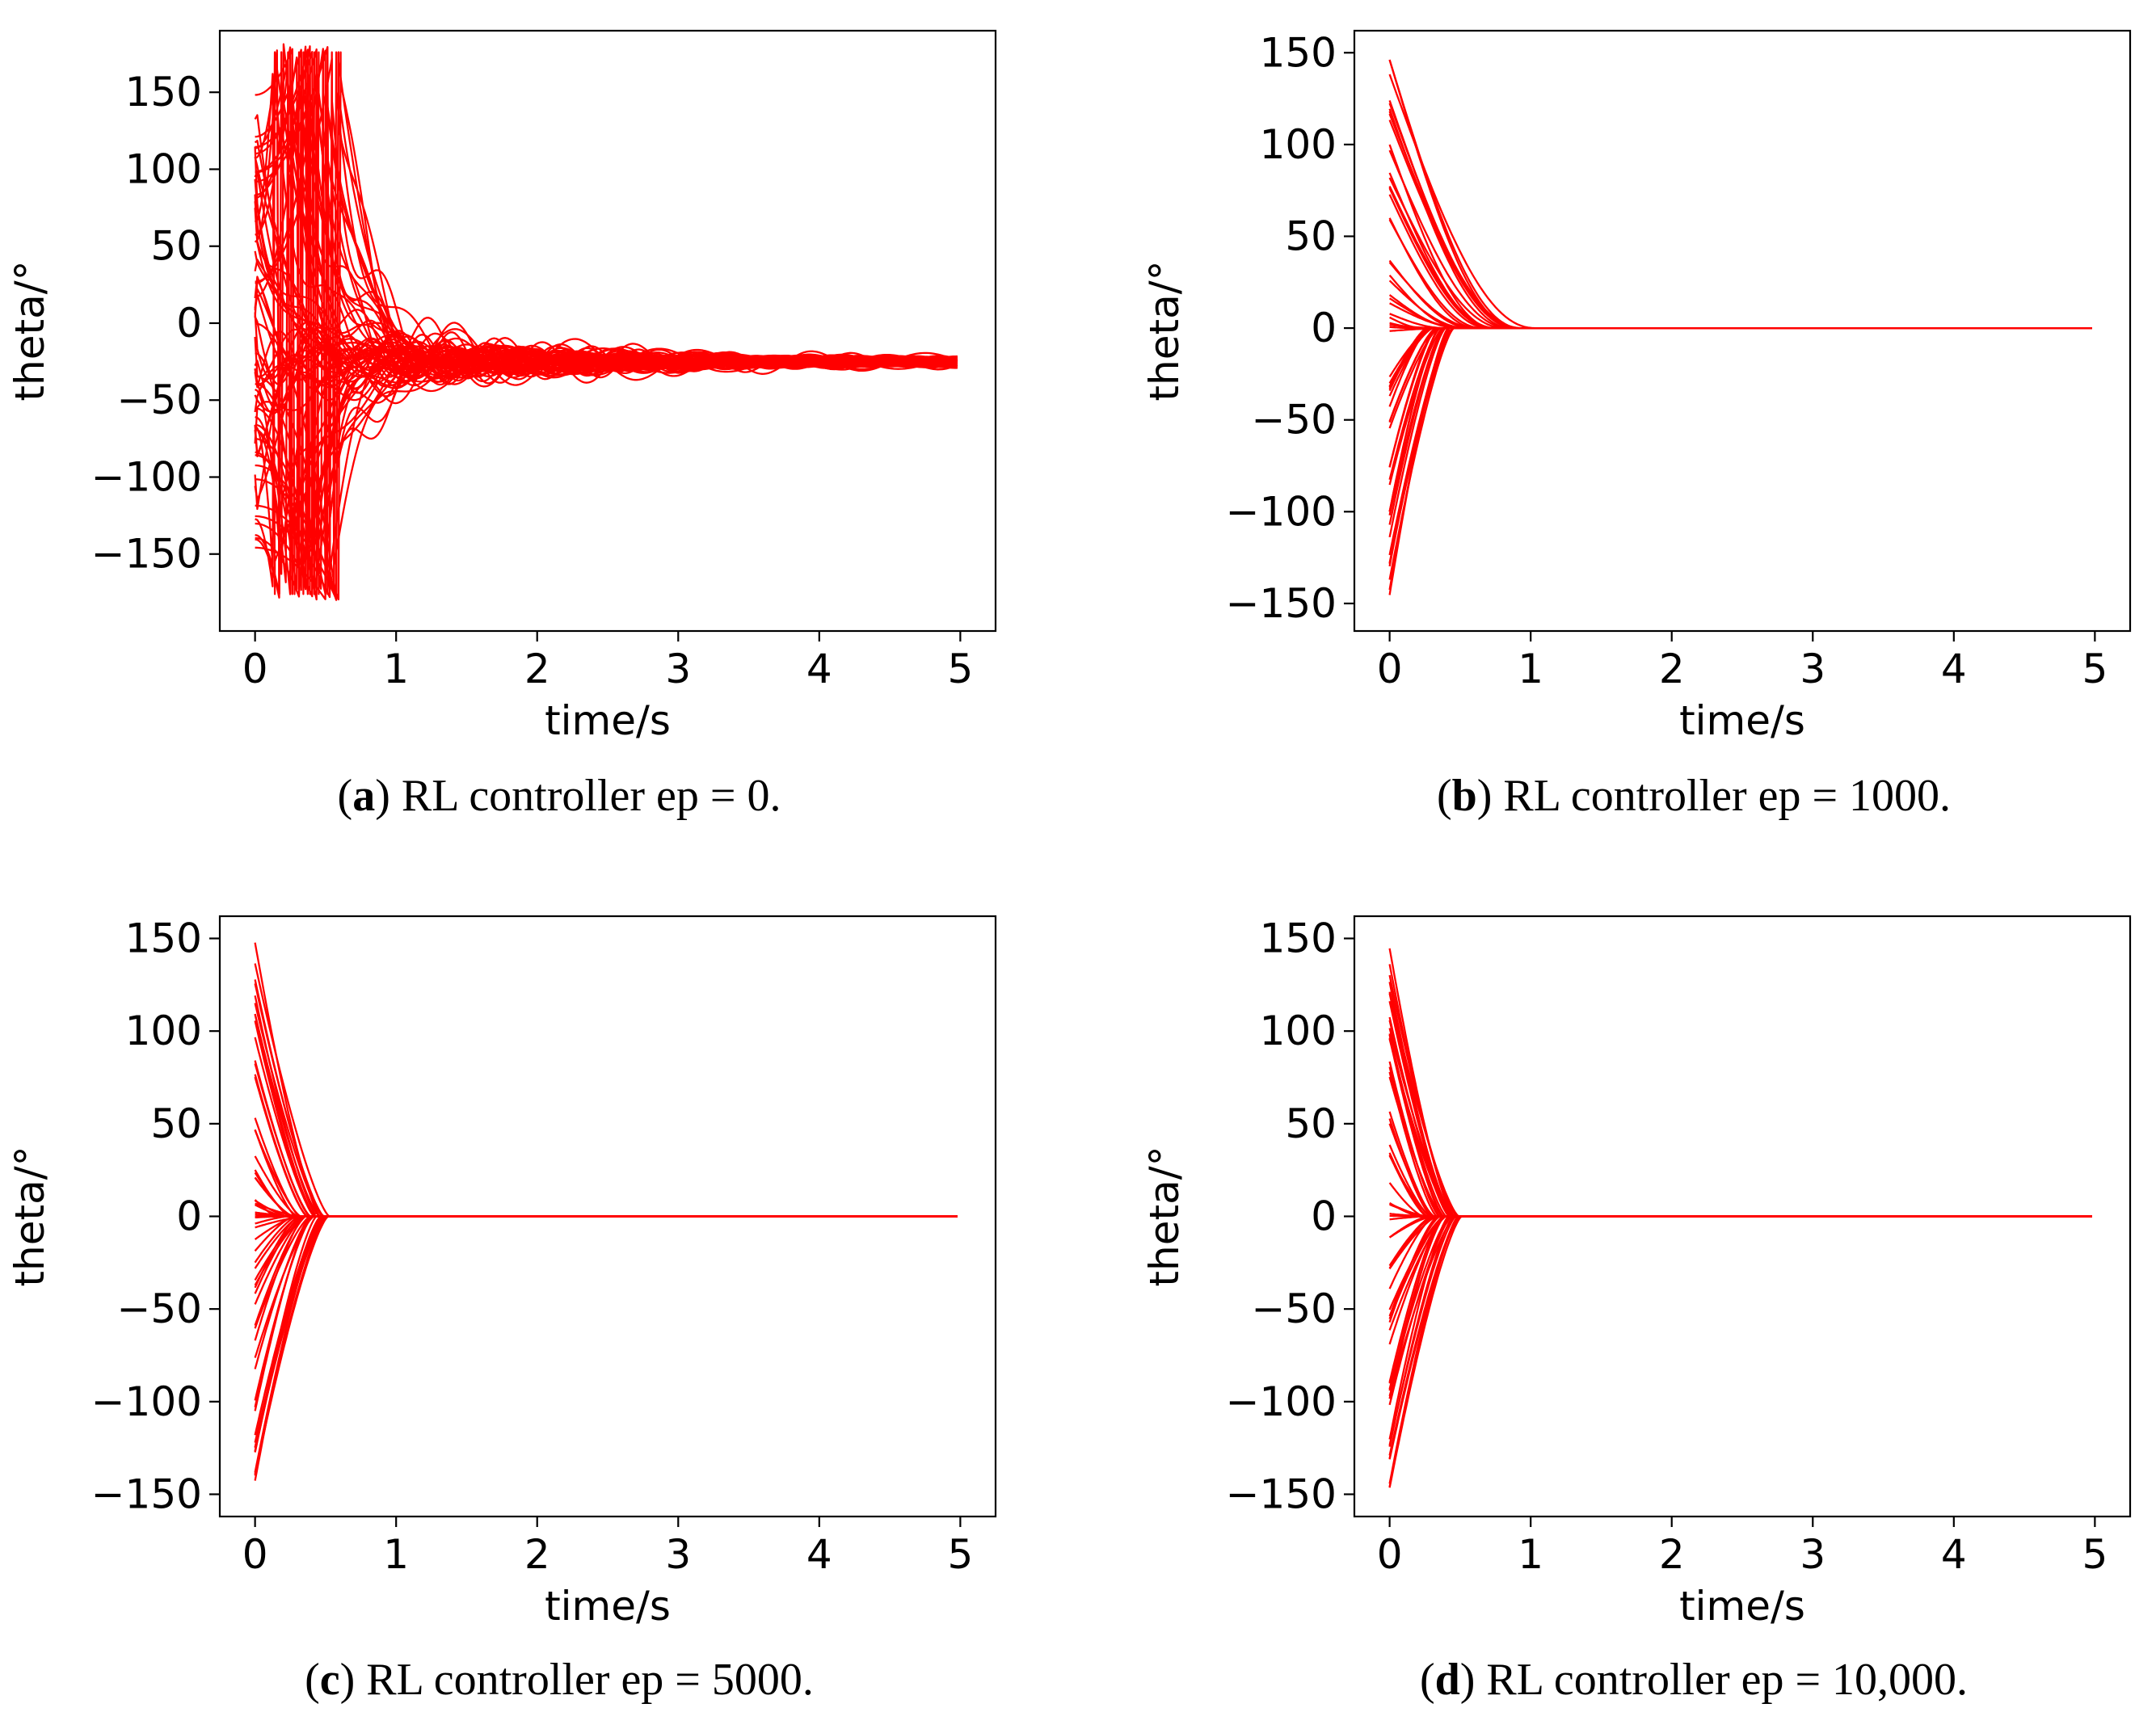 The height and width of the screenshot is (1729, 2156). What do you see at coordinates (146, 554) in the screenshot?
I see `y-tick-label: −150` at bounding box center [146, 554].